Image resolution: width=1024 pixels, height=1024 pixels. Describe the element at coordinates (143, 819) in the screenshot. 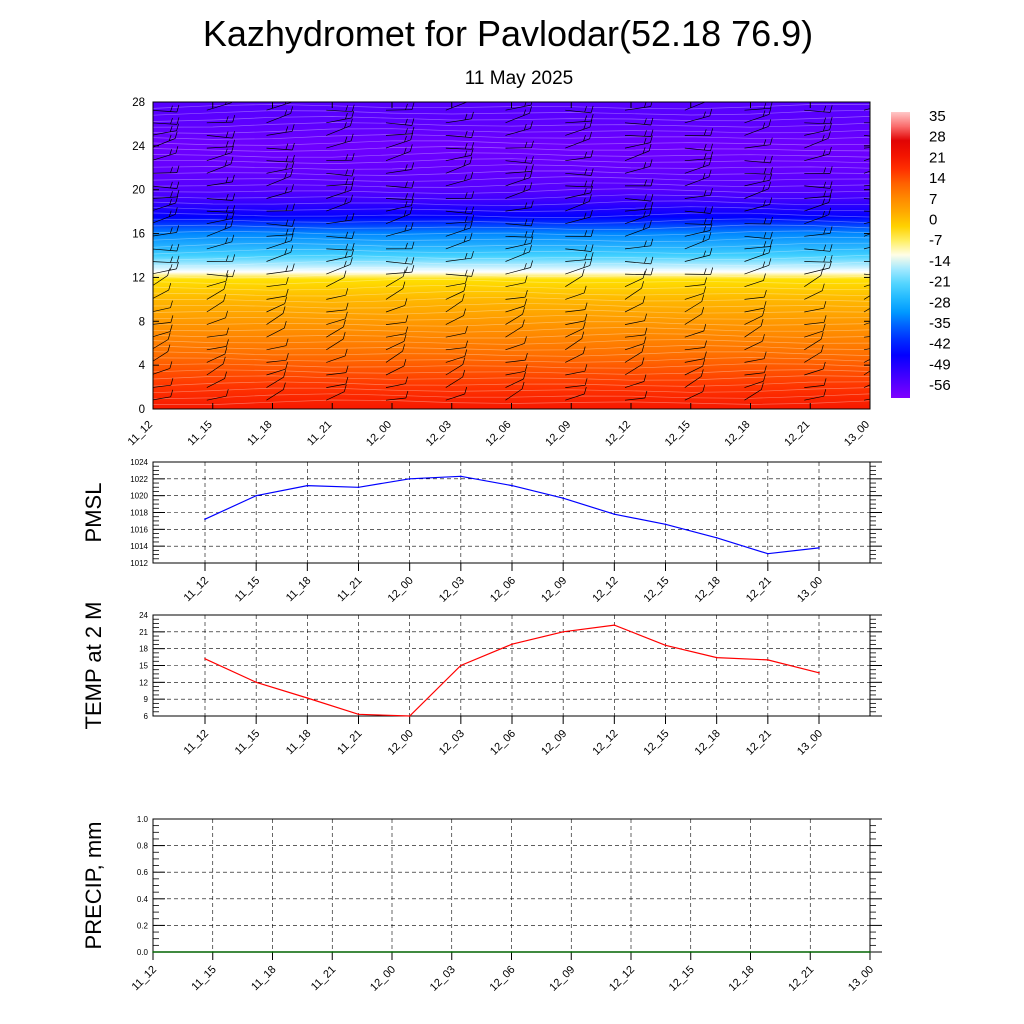

I see `y-tick-label: 1.0` at that location.